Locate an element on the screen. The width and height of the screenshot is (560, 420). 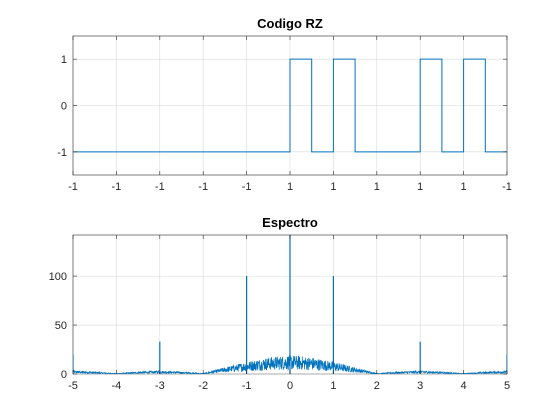
x-tick-label: 4 is located at coordinates (464, 386).